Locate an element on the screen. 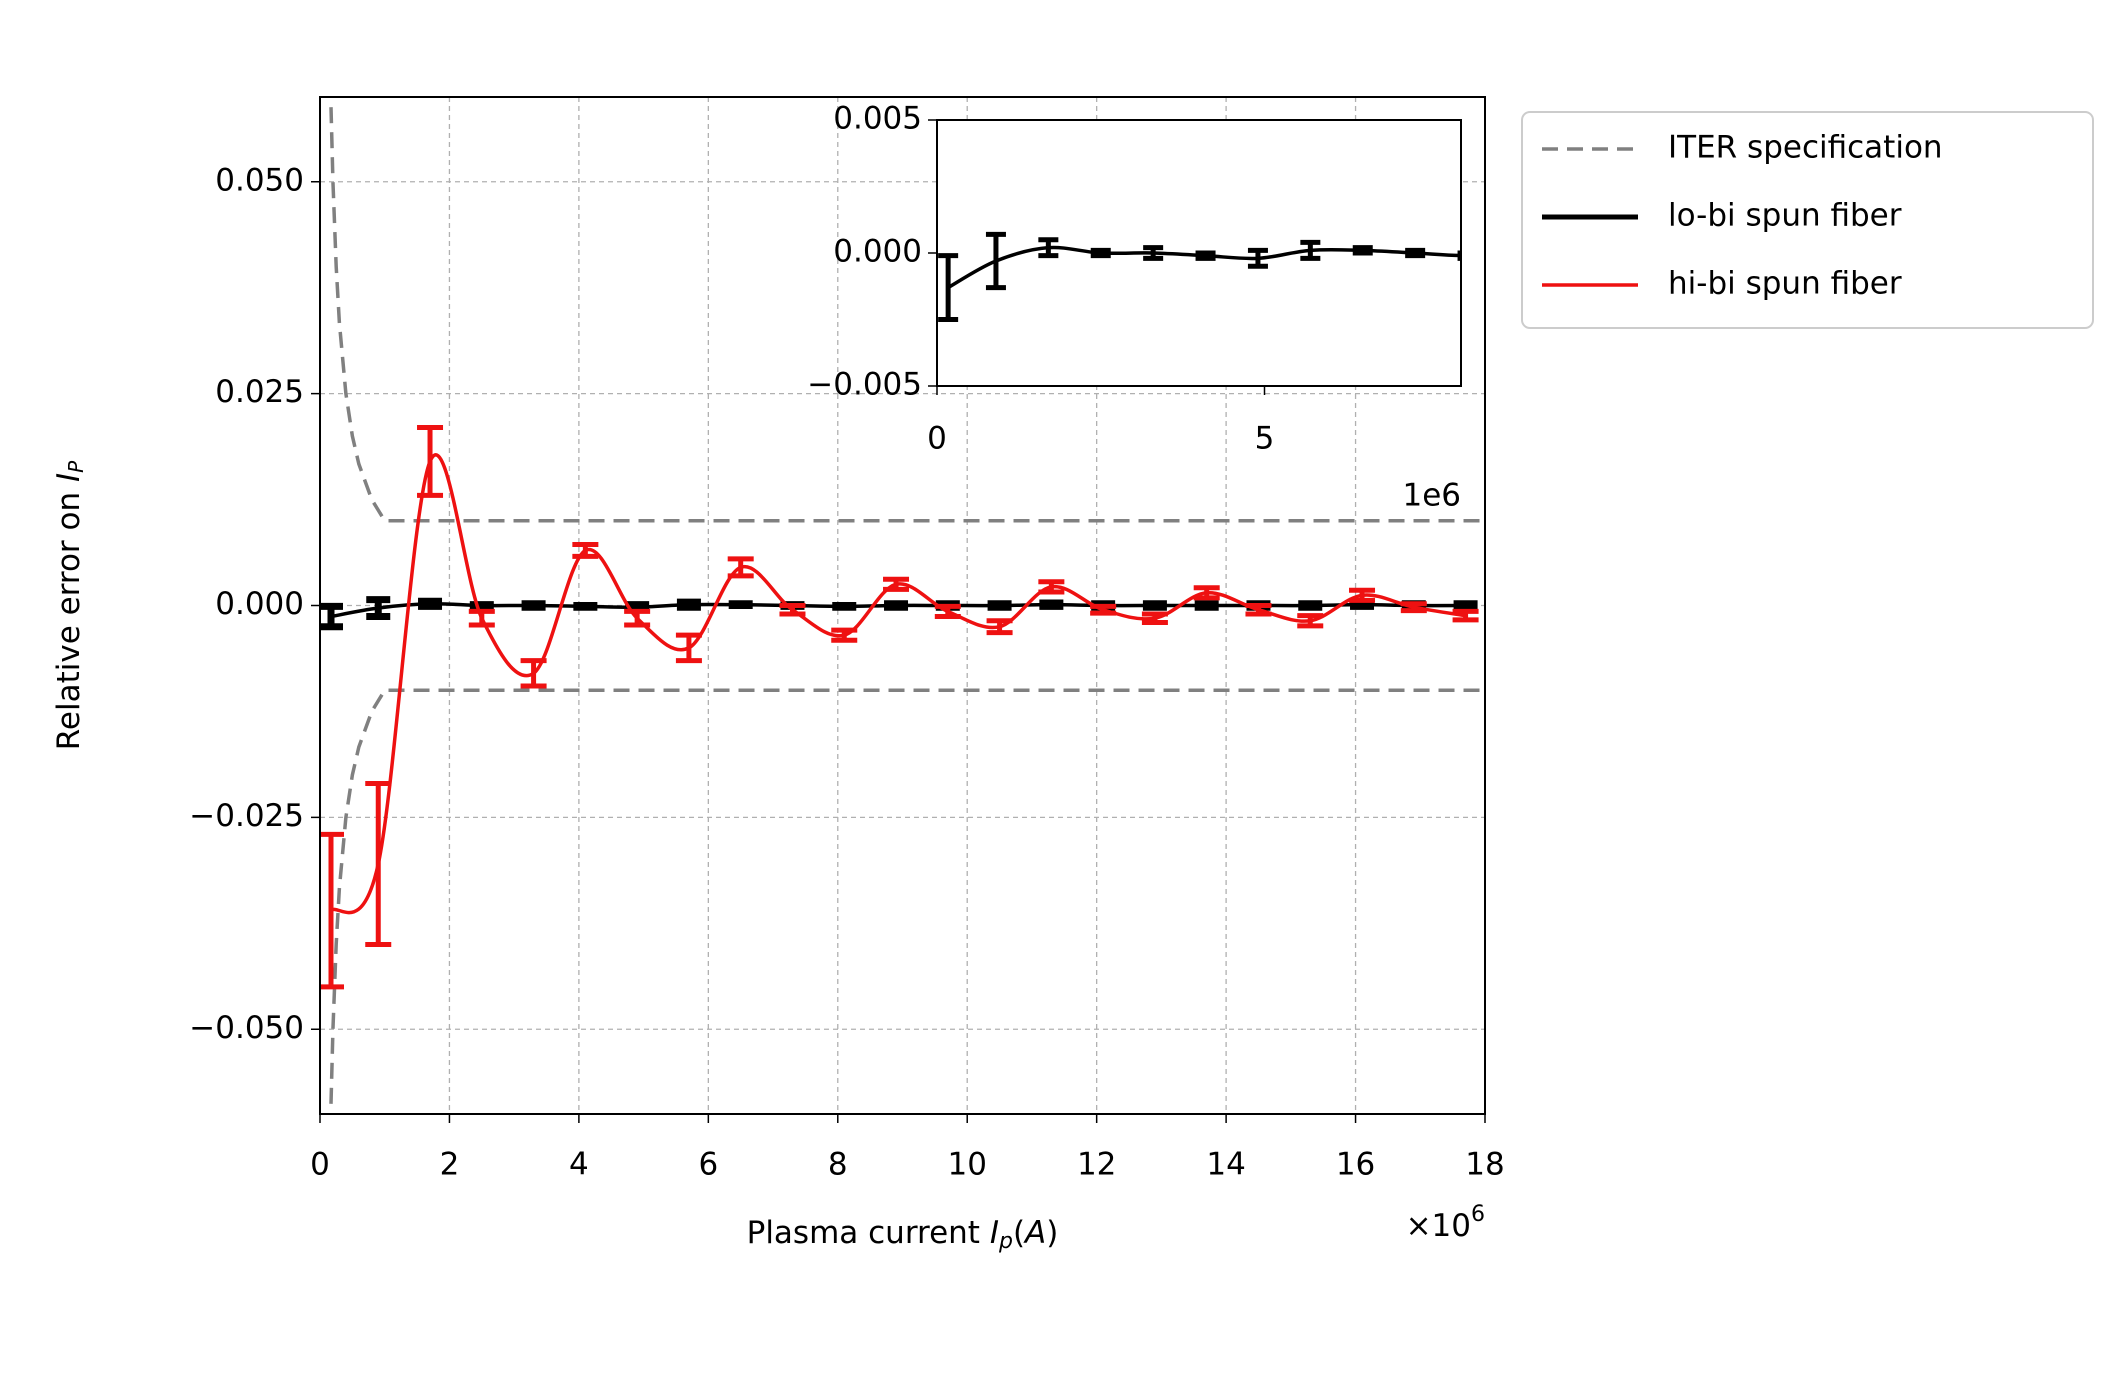 The image size is (2112, 1386). x-offset-exp: 6 is located at coordinates (1478, 1214).